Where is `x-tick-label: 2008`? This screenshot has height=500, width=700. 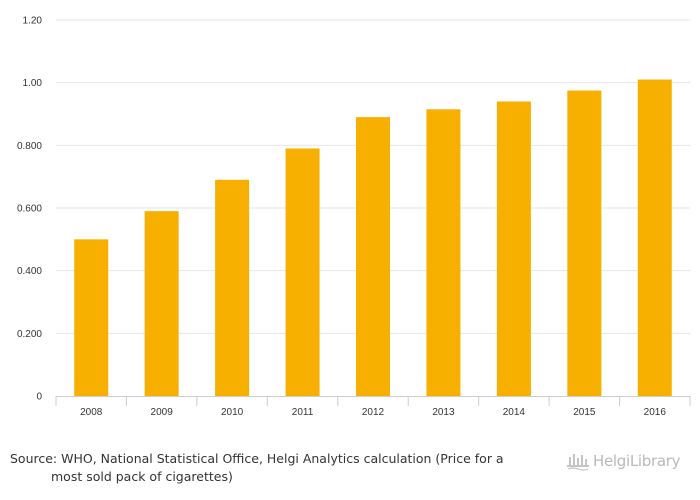
x-tick-label: 2008 is located at coordinates (91, 412).